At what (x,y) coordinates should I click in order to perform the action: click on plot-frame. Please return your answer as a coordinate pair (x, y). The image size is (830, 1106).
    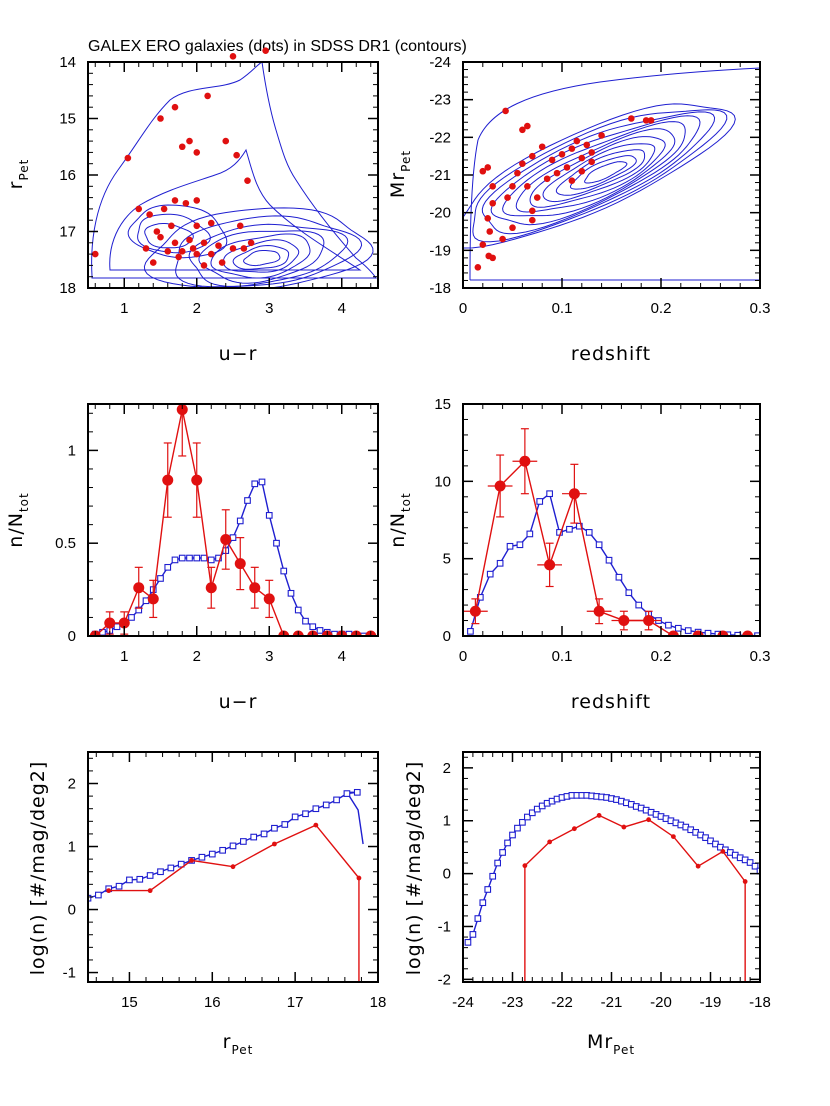
    Looking at the image, I should click on (233, 867).